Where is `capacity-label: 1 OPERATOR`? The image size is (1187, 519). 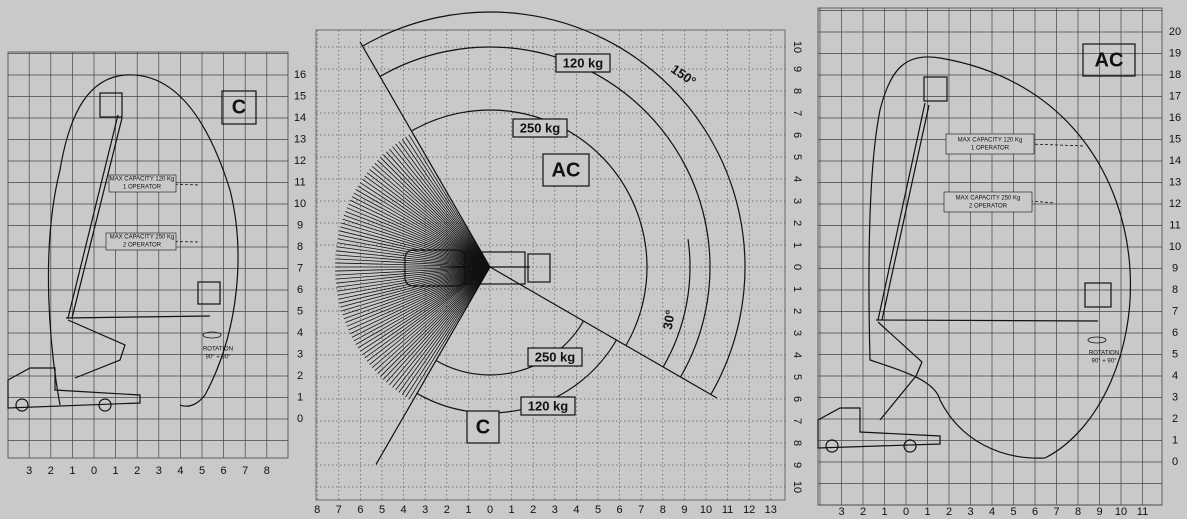 capacity-label: 1 OPERATOR is located at coordinates (990, 149).